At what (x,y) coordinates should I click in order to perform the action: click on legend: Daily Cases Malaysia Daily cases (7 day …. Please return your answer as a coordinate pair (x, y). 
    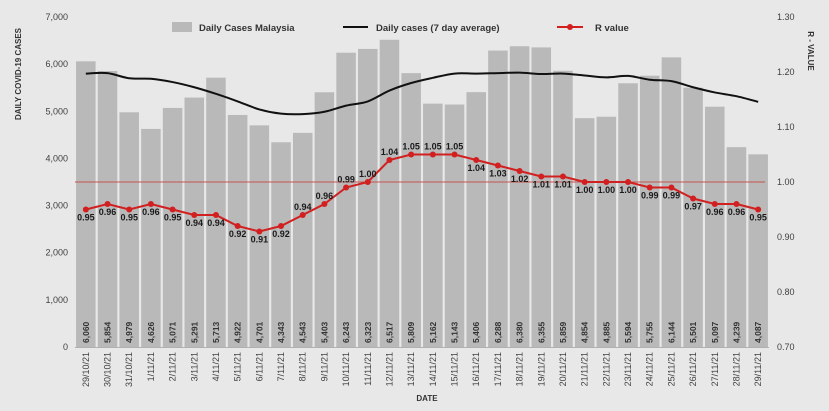
    Looking at the image, I should click on (400, 28).